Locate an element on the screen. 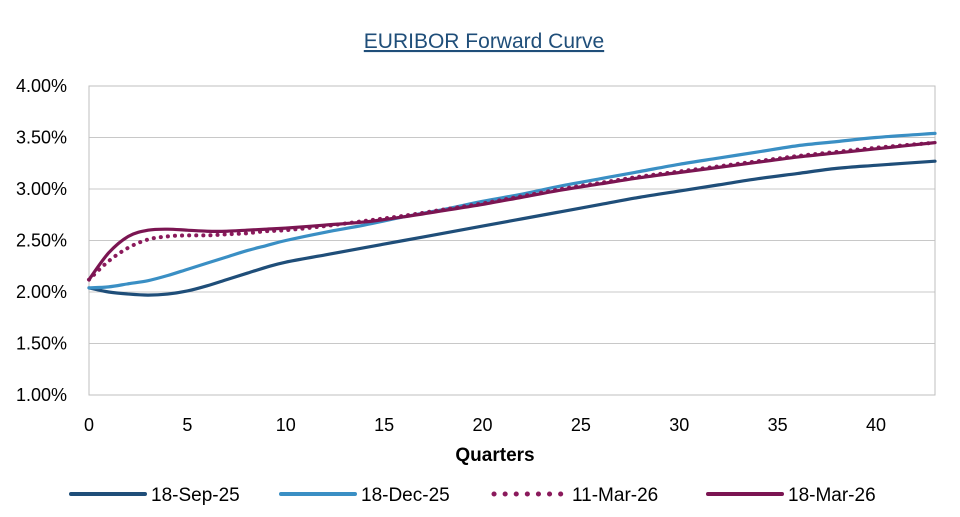 Image resolution: width=960 pixels, height=517 pixels. chart-title: EURIBOR Forward Curve is located at coordinates (484, 41).